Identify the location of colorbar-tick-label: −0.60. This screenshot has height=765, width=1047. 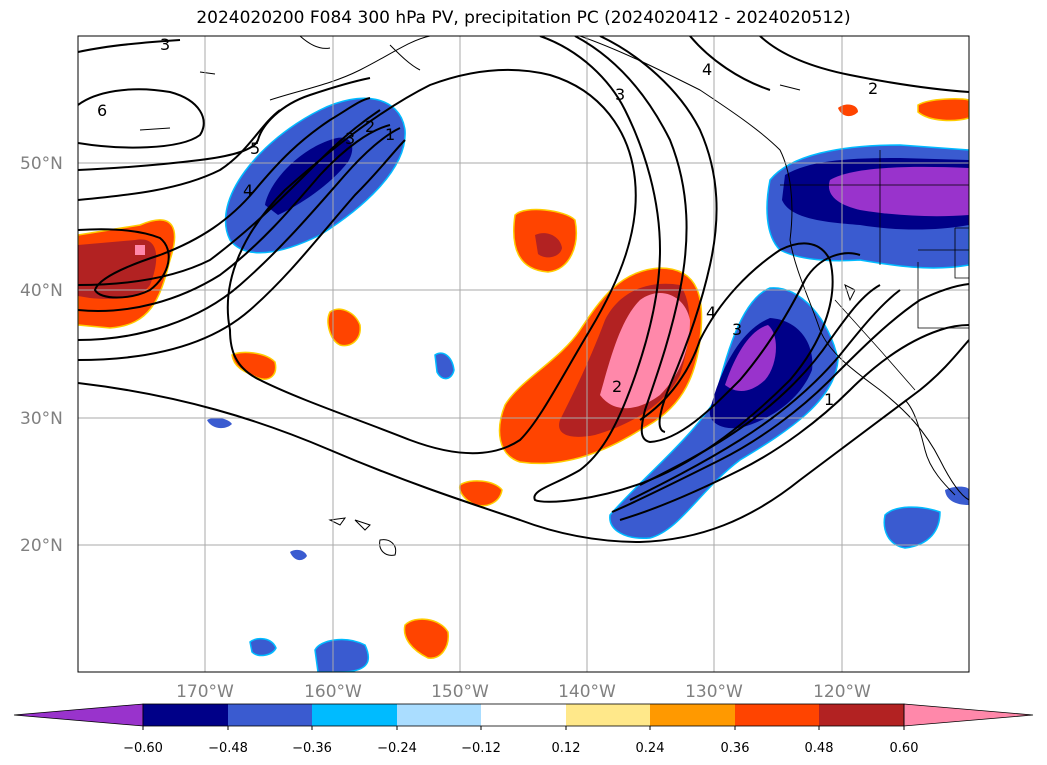
(143, 748).